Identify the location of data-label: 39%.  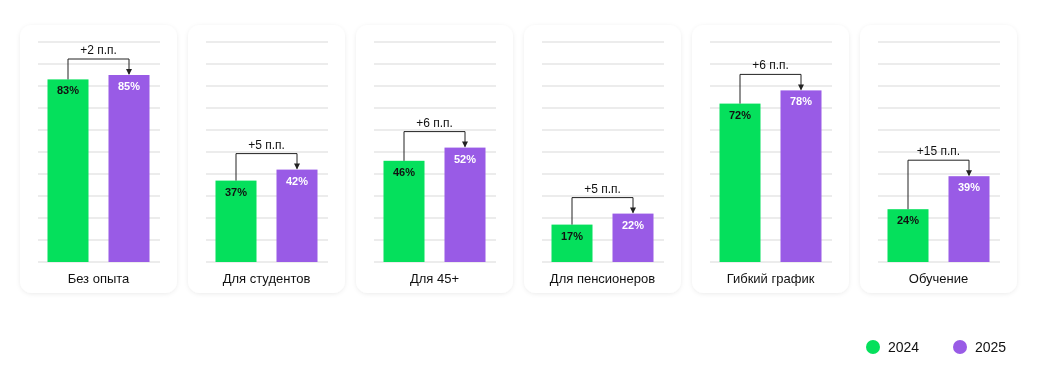
(969, 187).